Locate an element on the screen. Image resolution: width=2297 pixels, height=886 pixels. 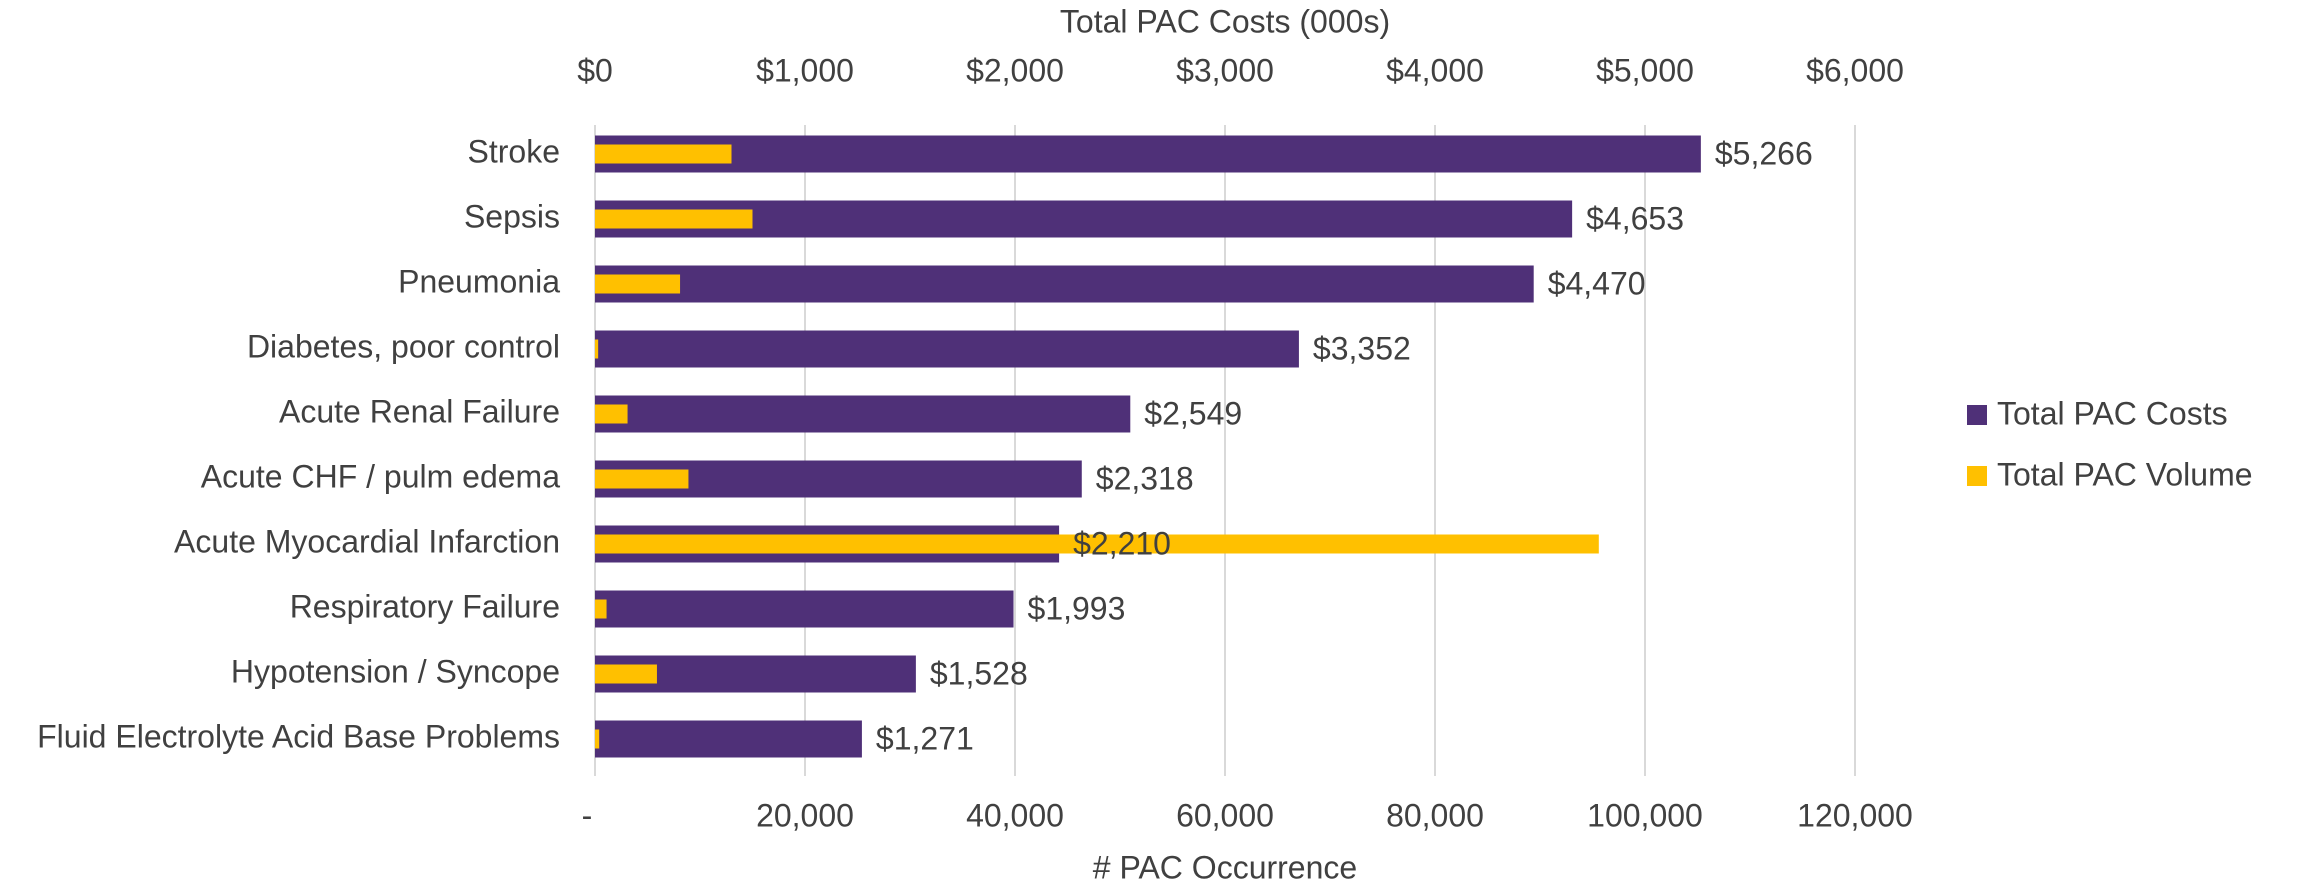
x-tick-label: 60,000 is located at coordinates (1225, 815).